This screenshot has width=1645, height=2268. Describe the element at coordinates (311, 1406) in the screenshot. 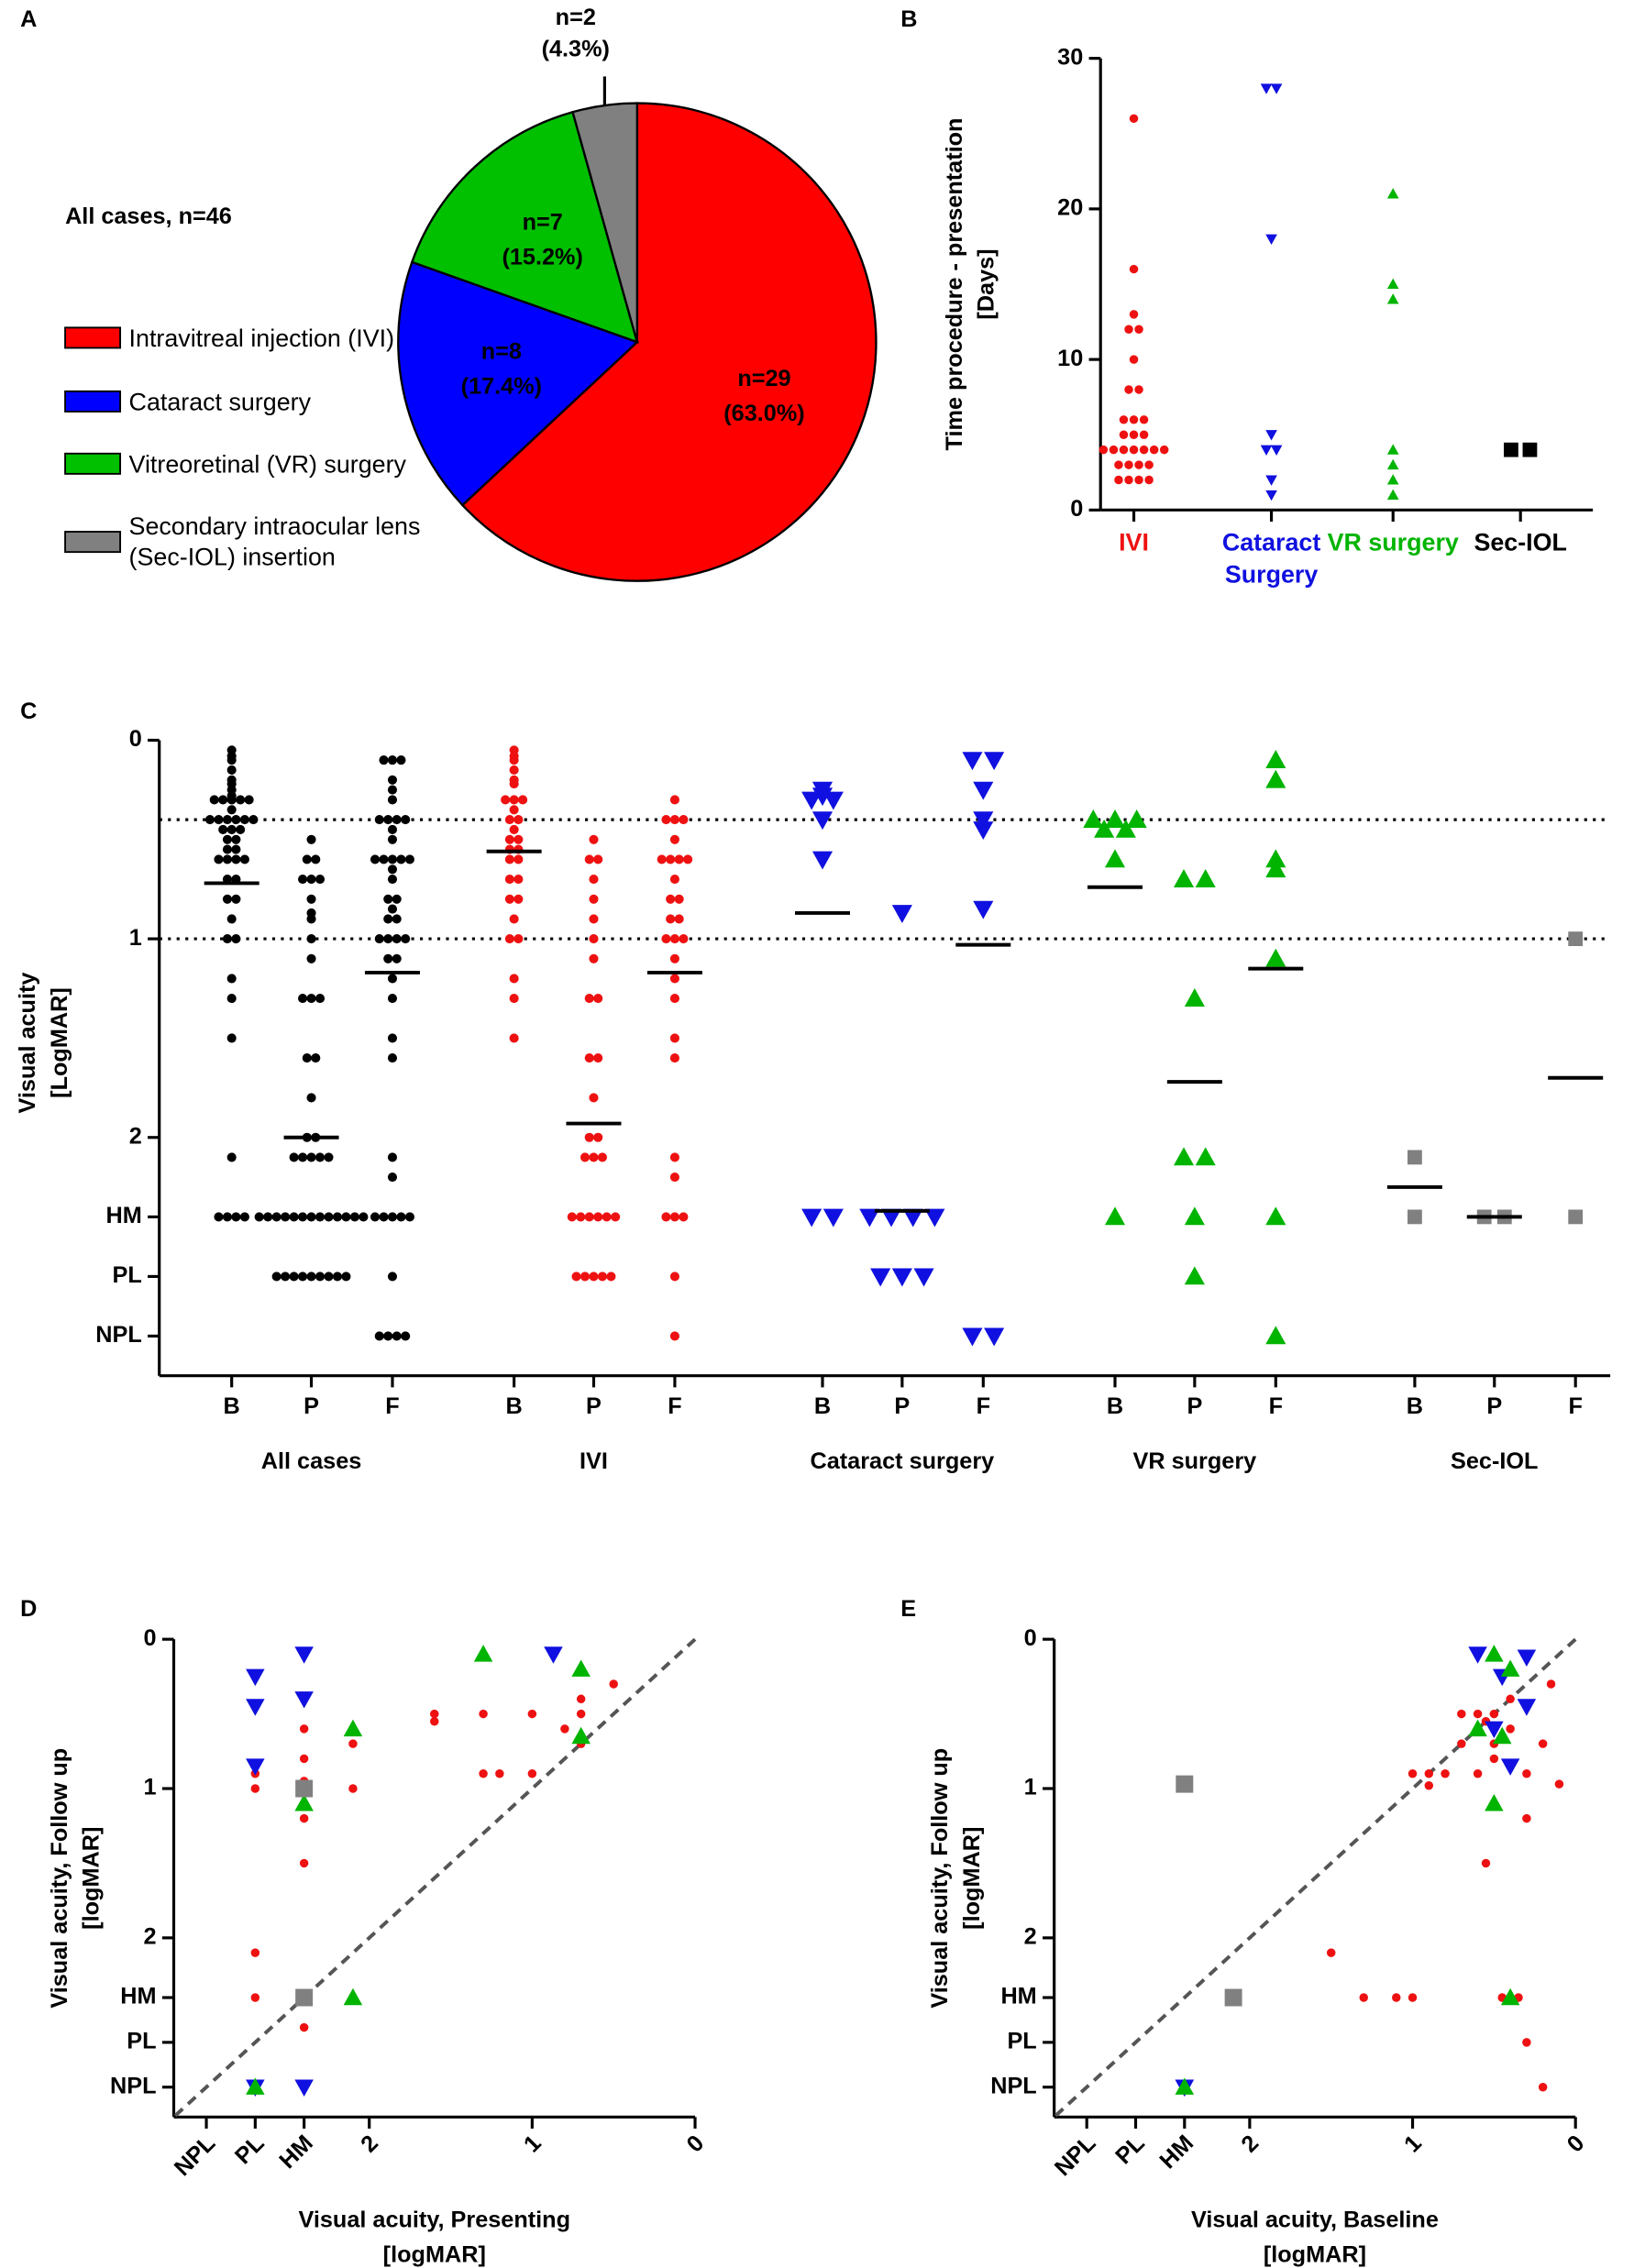

I see `x-tick-label: P` at that location.